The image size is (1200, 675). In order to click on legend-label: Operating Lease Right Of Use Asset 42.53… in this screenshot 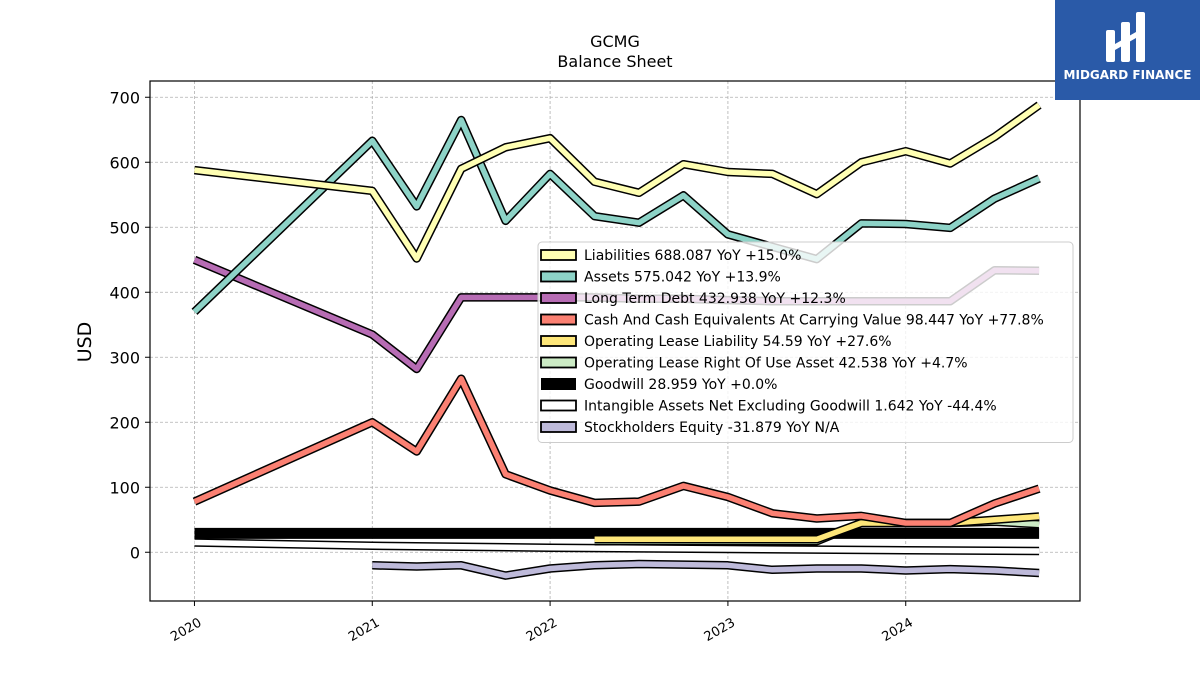, I will do `click(776, 364)`.